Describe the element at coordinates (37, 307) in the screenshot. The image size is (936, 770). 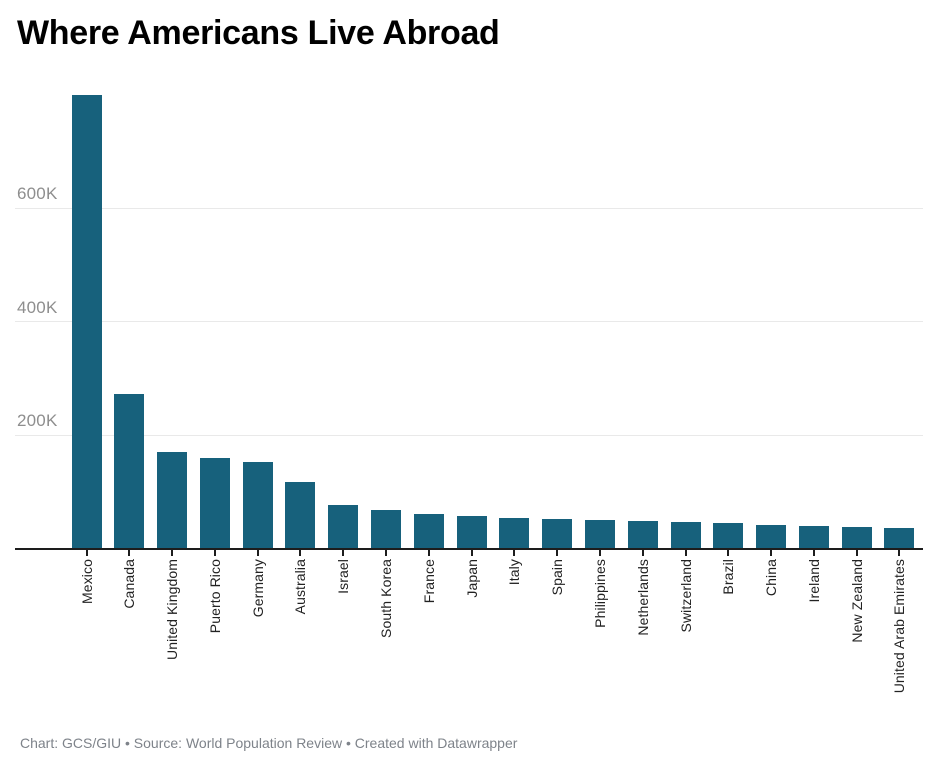
I see `y-axis-label: 400K` at that location.